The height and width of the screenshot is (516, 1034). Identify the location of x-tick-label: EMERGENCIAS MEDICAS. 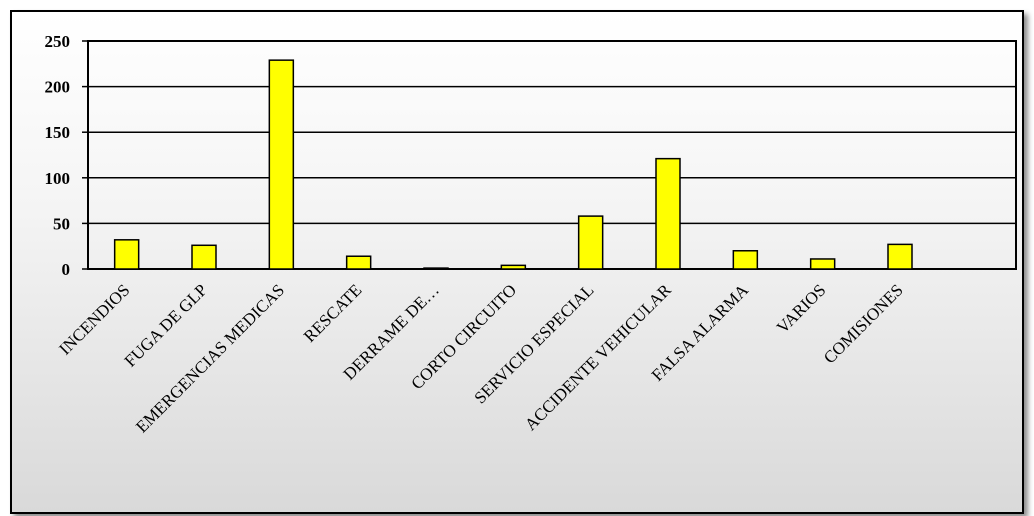
(210, 358).